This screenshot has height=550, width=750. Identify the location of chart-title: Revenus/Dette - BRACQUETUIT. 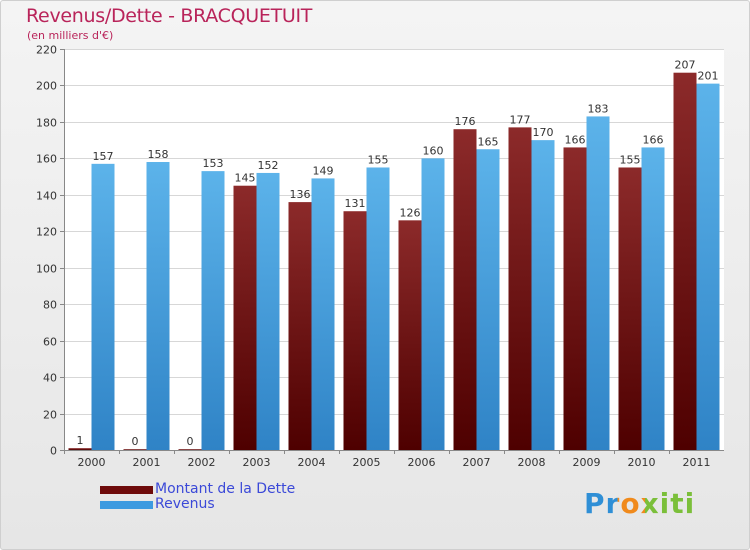
(169, 16).